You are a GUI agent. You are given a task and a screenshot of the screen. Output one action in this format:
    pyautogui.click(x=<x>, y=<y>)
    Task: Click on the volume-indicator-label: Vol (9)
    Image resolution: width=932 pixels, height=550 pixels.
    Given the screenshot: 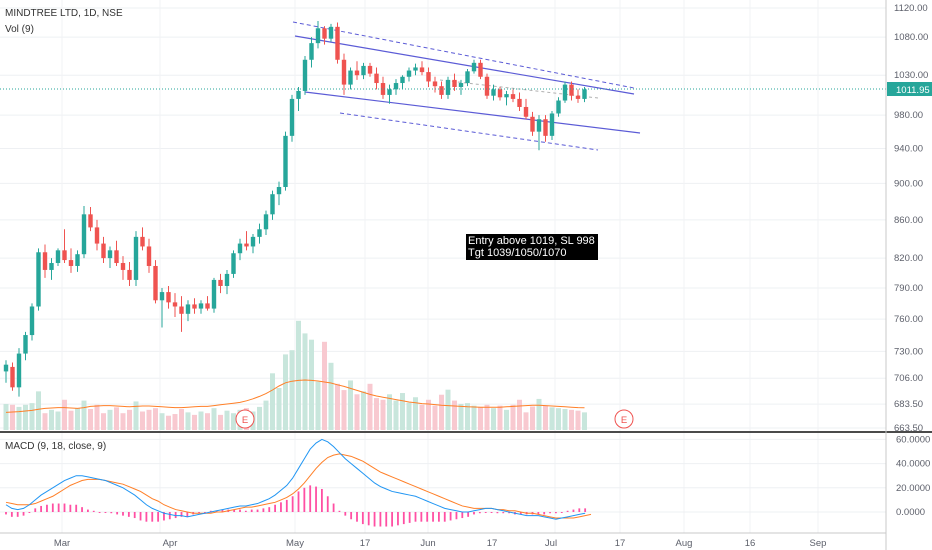 What is the action you would take?
    pyautogui.click(x=19, y=29)
    